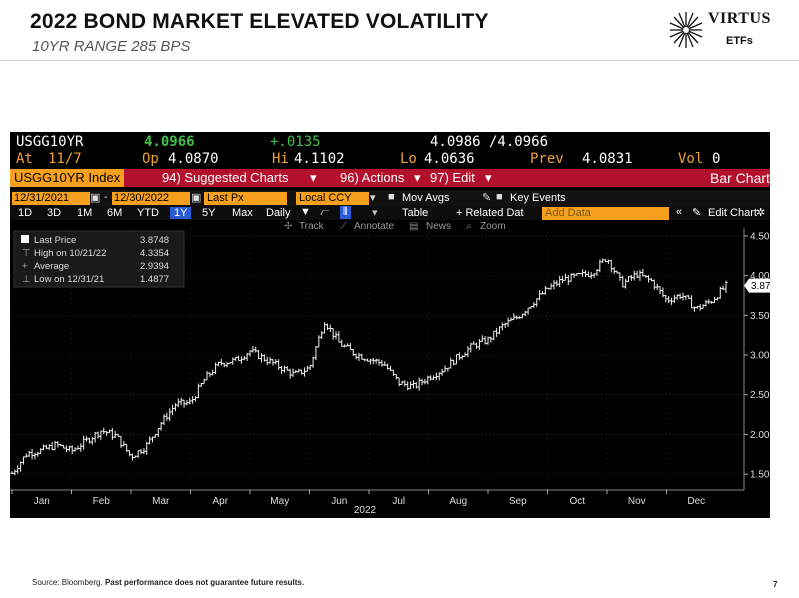 This screenshot has height=598, width=799. Describe the element at coordinates (739, 18) in the screenshot. I see `logo-name: VIRTUS` at that location.